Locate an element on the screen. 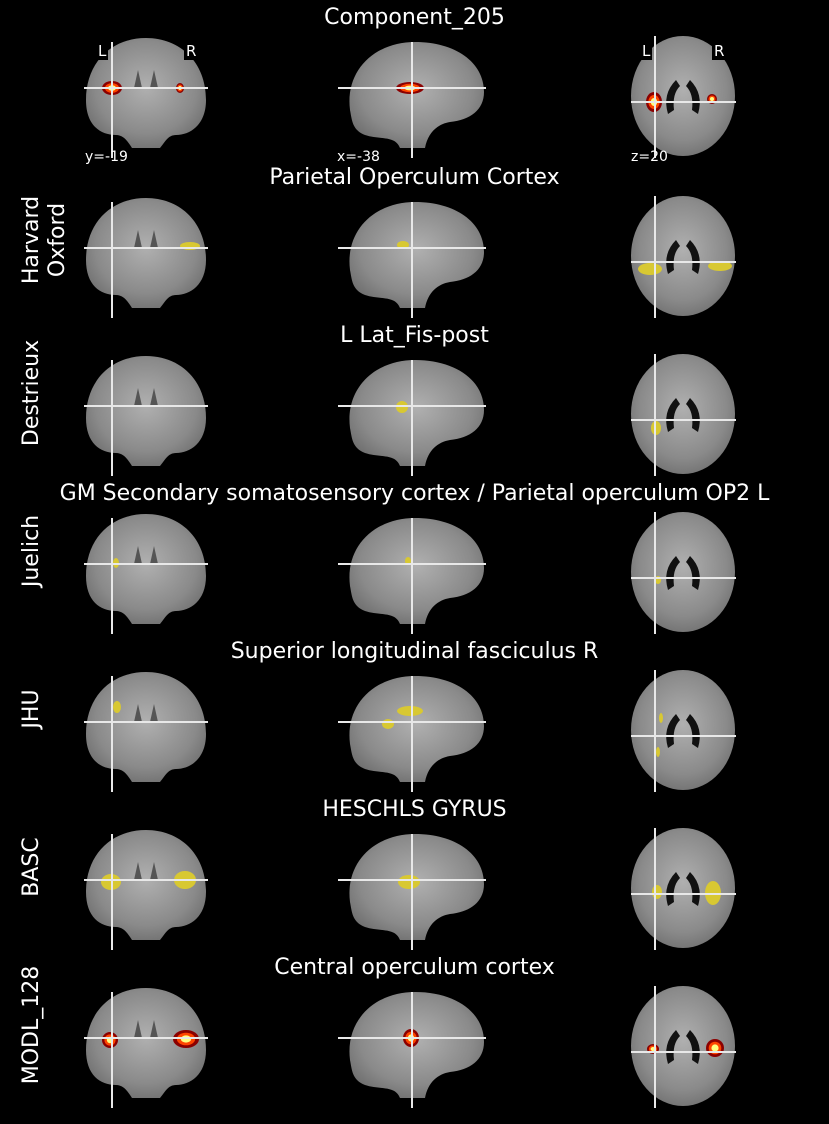  row-title: HESCHLS GYRUS is located at coordinates (414, 809).